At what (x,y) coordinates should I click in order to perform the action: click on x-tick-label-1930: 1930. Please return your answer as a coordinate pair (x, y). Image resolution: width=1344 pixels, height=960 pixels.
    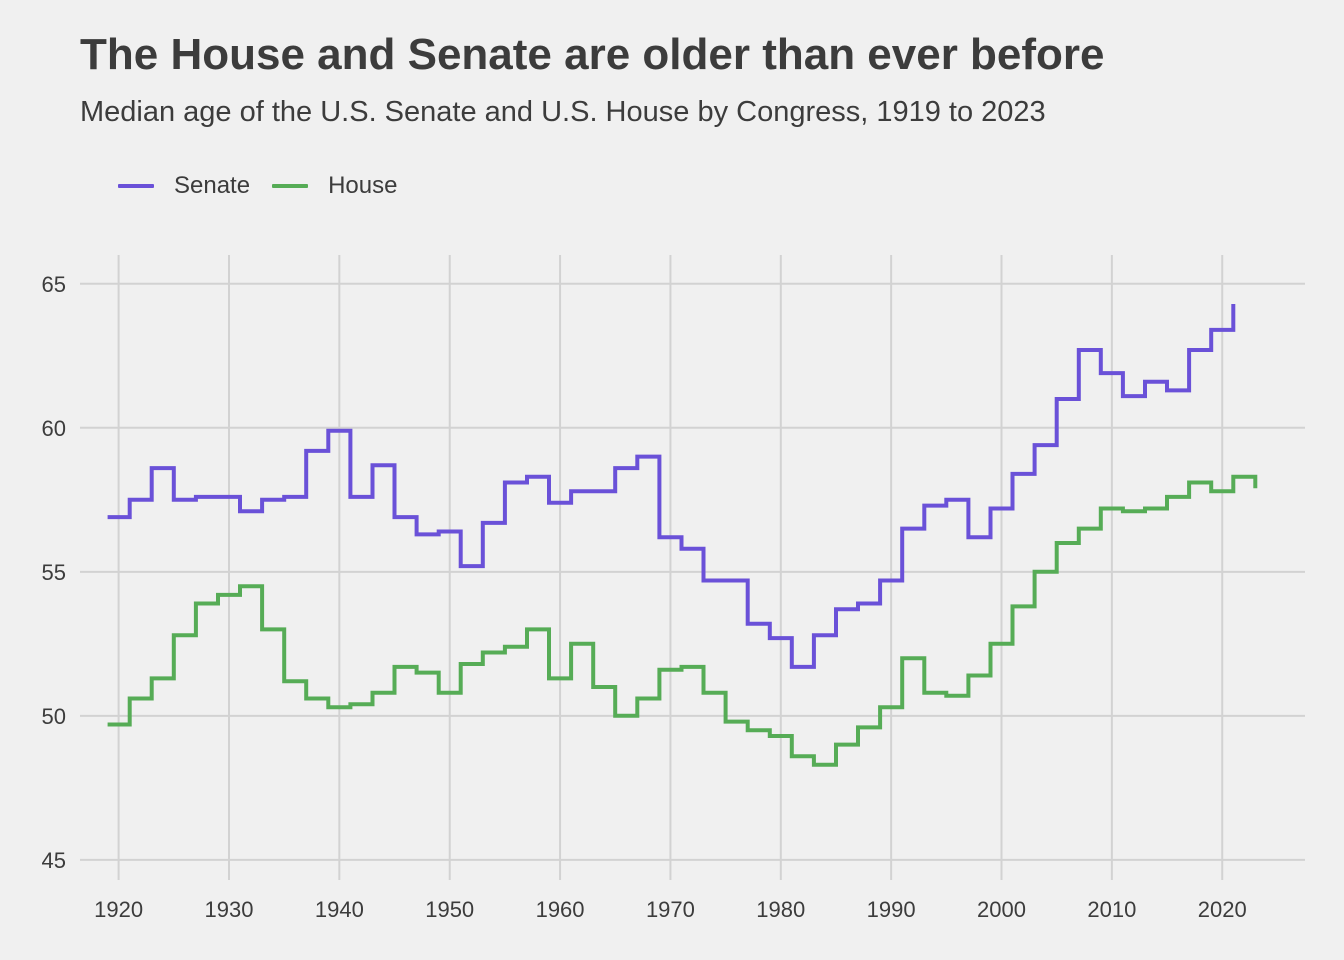
    Looking at the image, I should click on (229, 909).